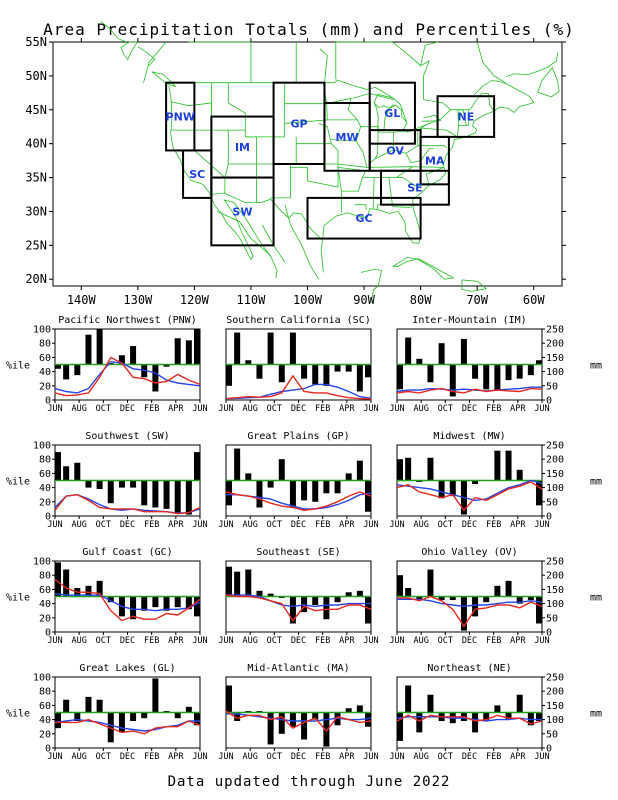  I want to click on pct-tick-label: 80, so click(45, 692).